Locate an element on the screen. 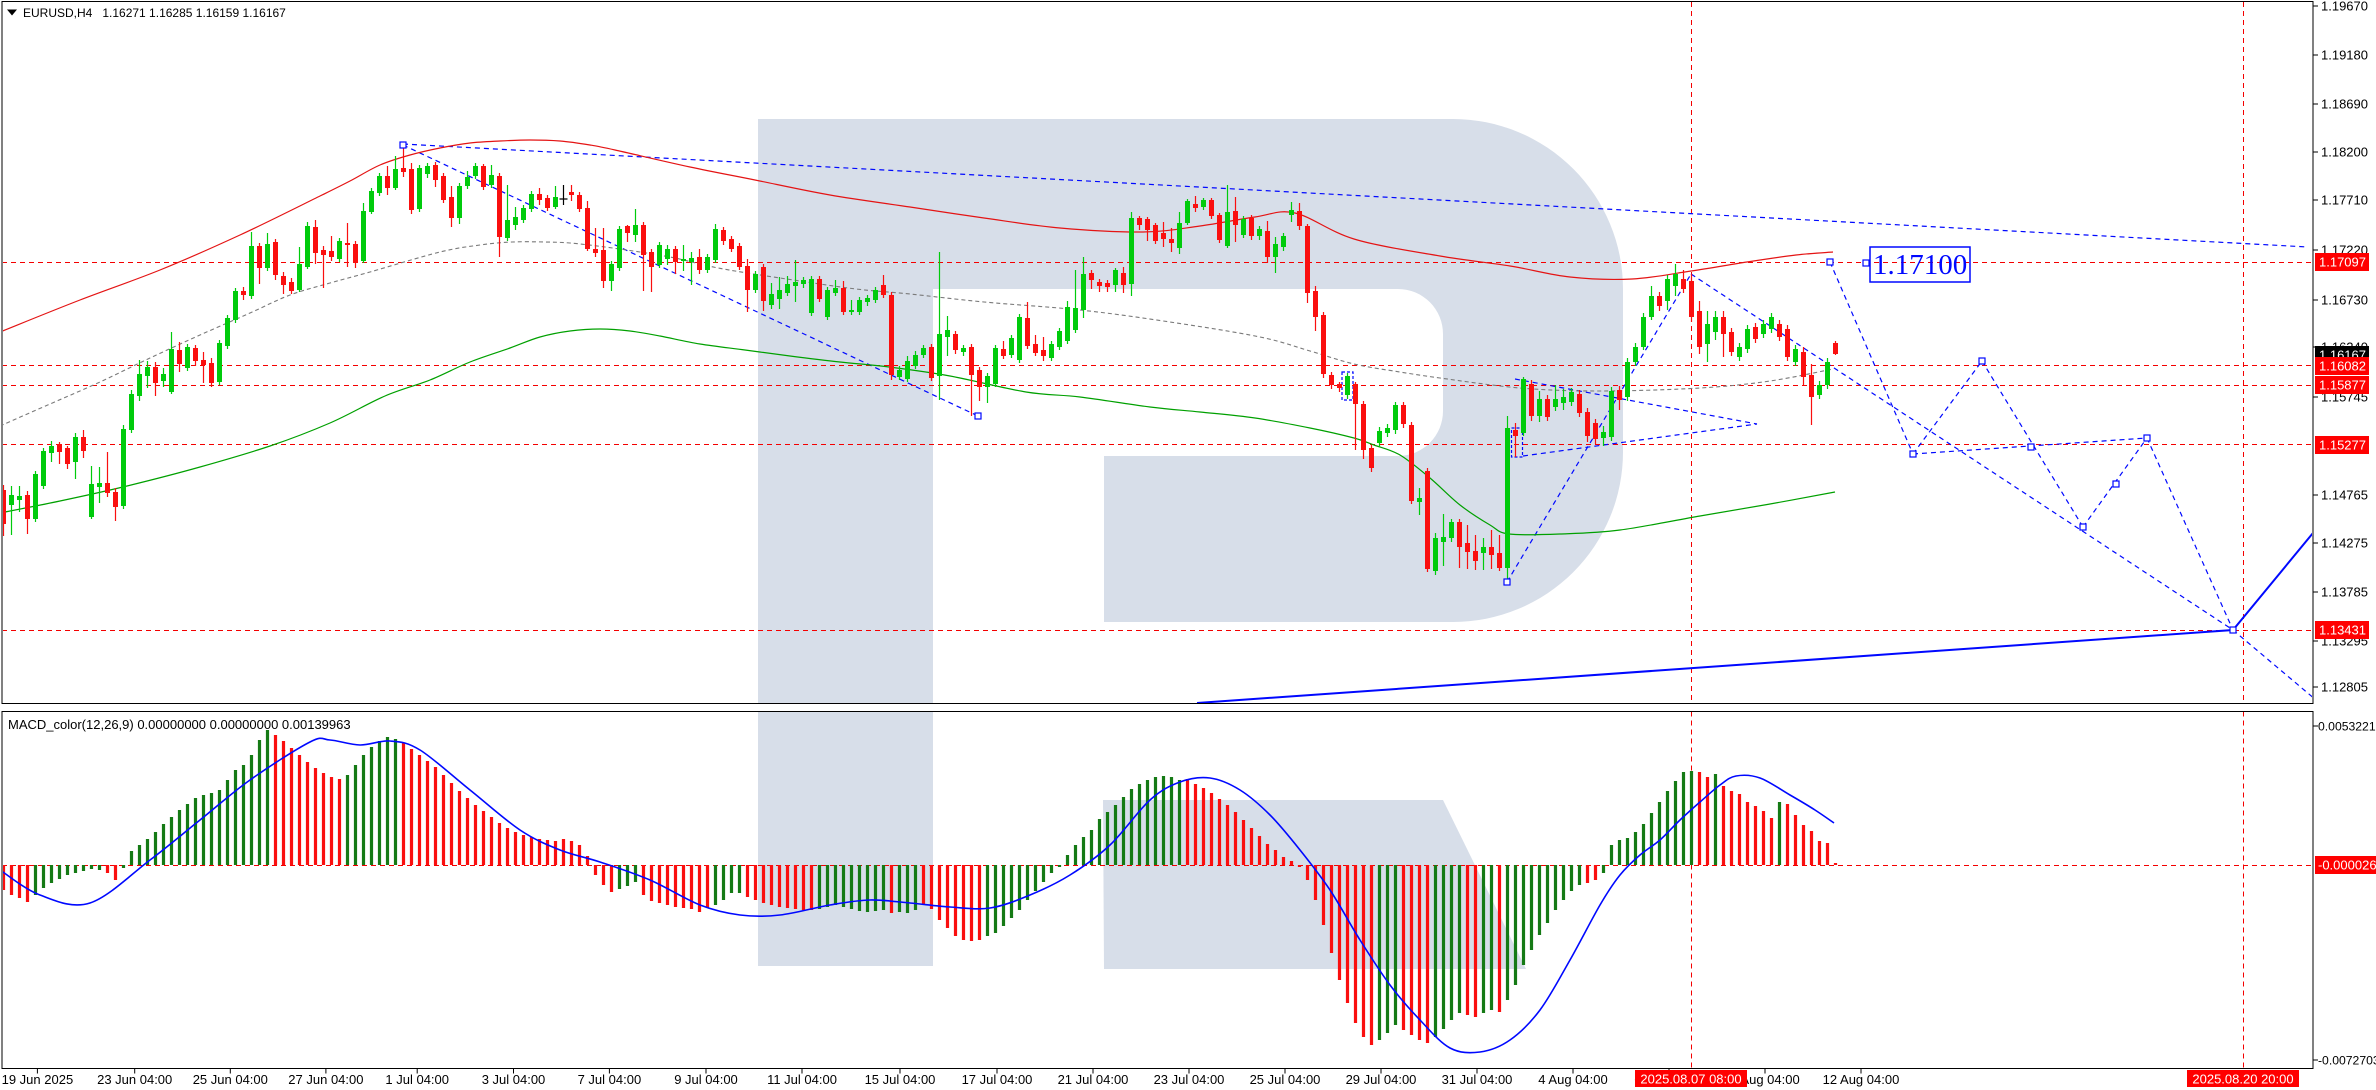  svg-text: 1.19180 is located at coordinates (2344, 55).